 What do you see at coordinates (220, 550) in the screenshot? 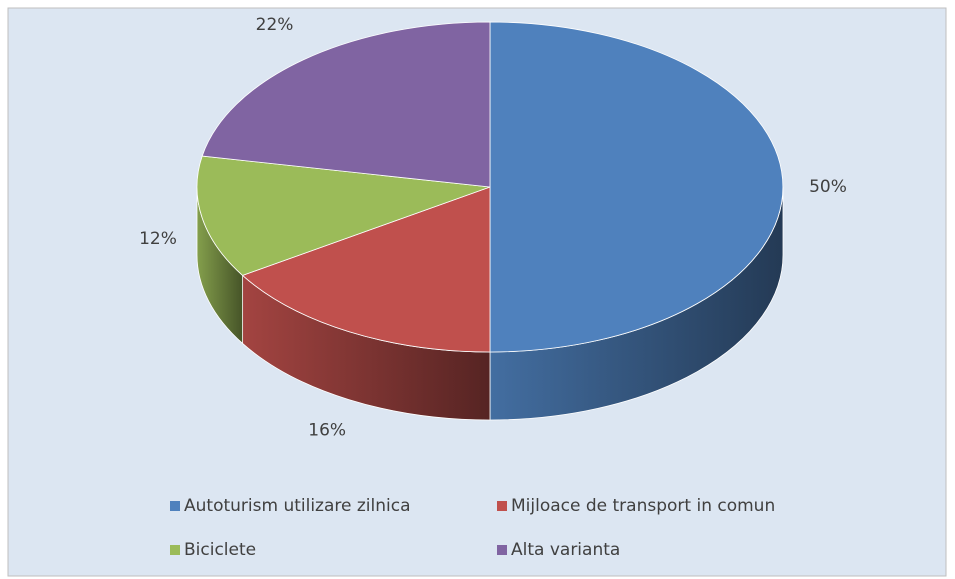
I see `legend-label: Biciclete` at bounding box center [220, 550].